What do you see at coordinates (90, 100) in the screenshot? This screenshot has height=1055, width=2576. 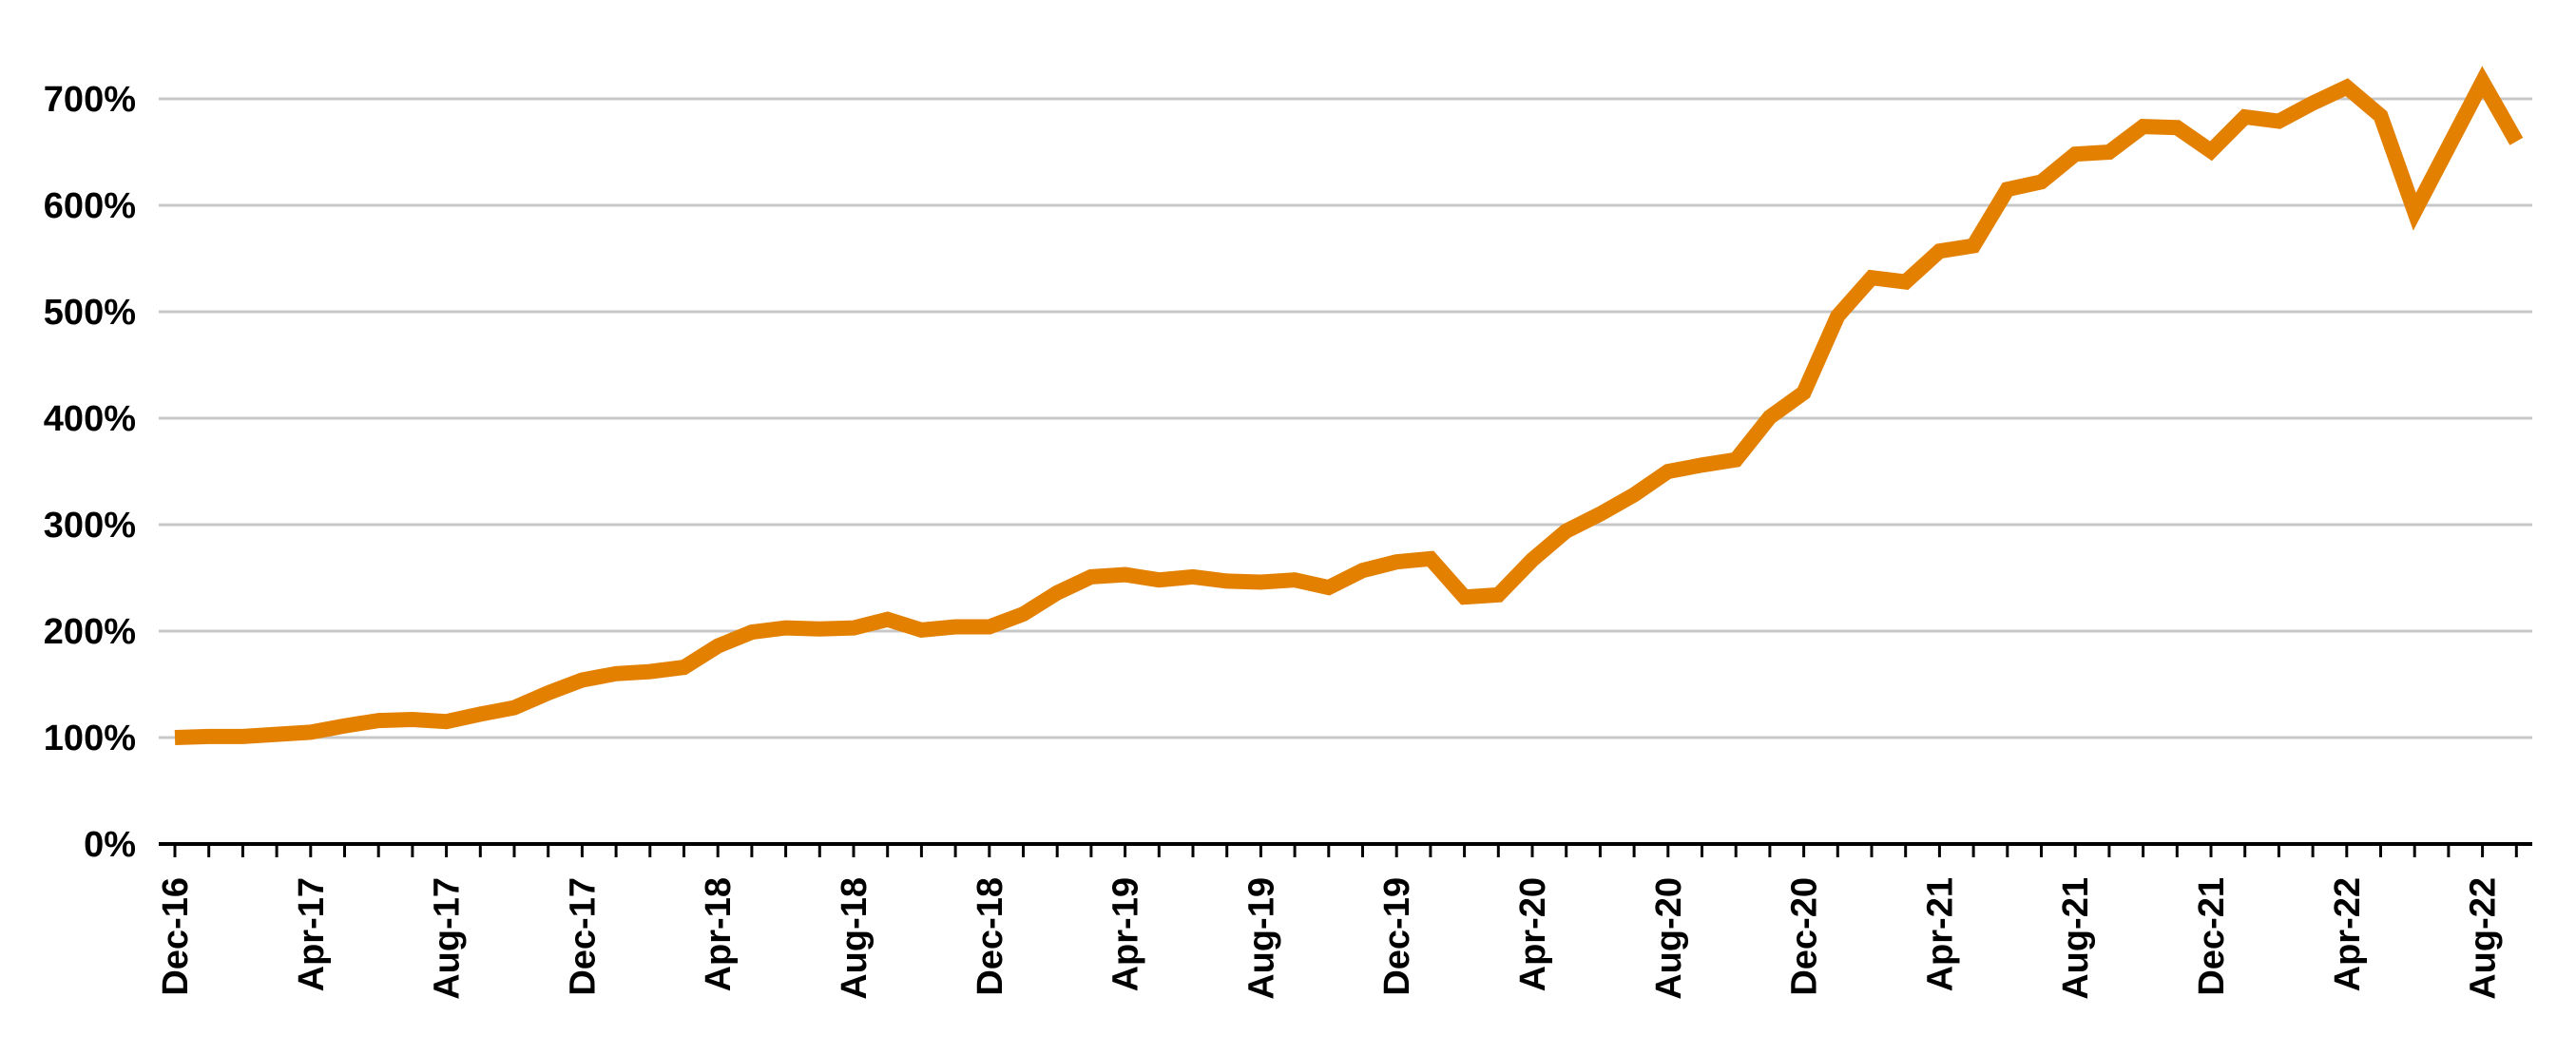 I see `y-tick-label: 700%` at bounding box center [90, 100].